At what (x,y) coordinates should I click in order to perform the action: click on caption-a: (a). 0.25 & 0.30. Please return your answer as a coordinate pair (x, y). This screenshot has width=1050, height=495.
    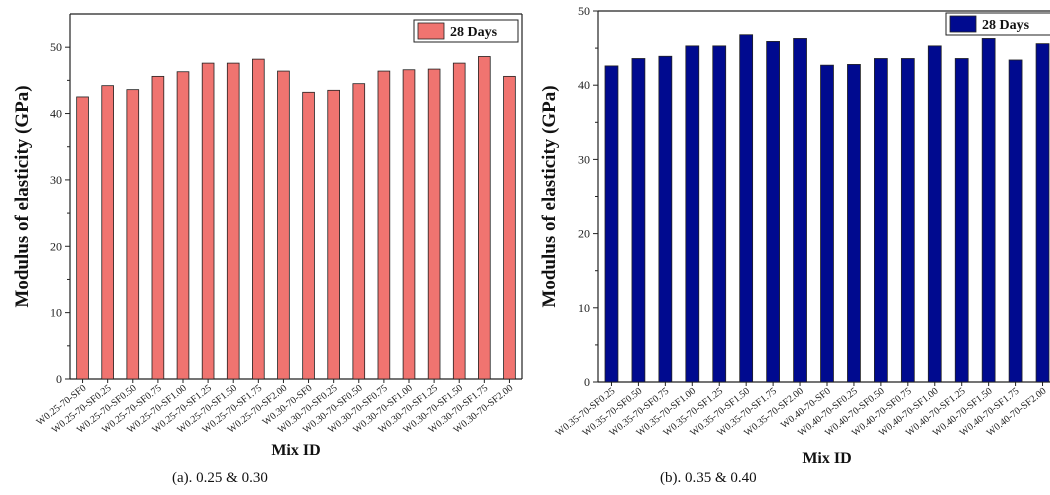
    Looking at the image, I should click on (220, 478).